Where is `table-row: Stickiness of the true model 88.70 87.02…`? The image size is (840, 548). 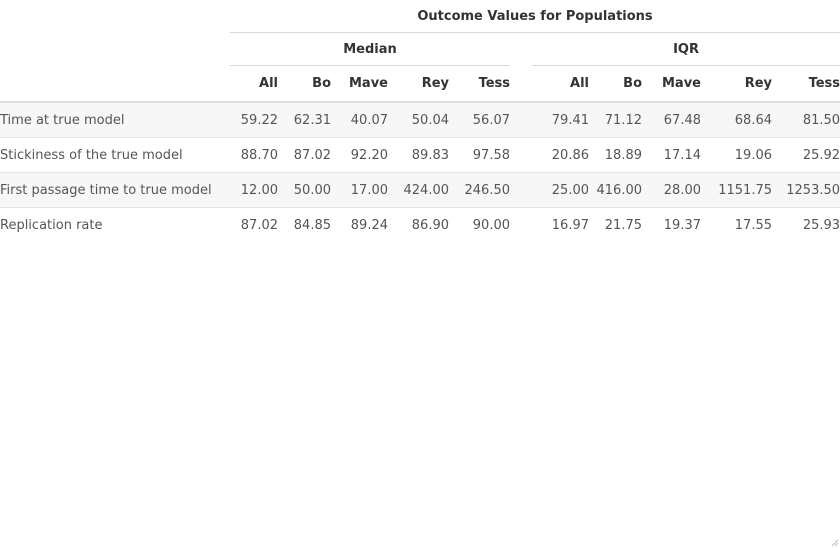 table-row: Stickiness of the true model 88.70 87.02… is located at coordinates (420, 155).